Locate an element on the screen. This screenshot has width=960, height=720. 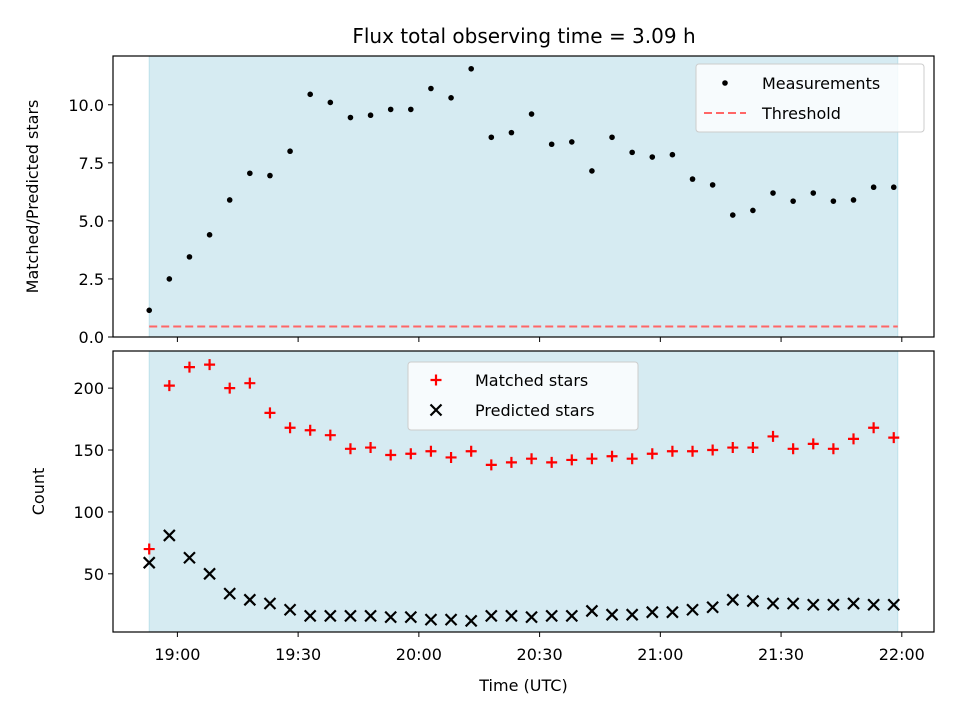
top-y-axis-label: Matched/Predicted stars is located at coordinates (32, 197).